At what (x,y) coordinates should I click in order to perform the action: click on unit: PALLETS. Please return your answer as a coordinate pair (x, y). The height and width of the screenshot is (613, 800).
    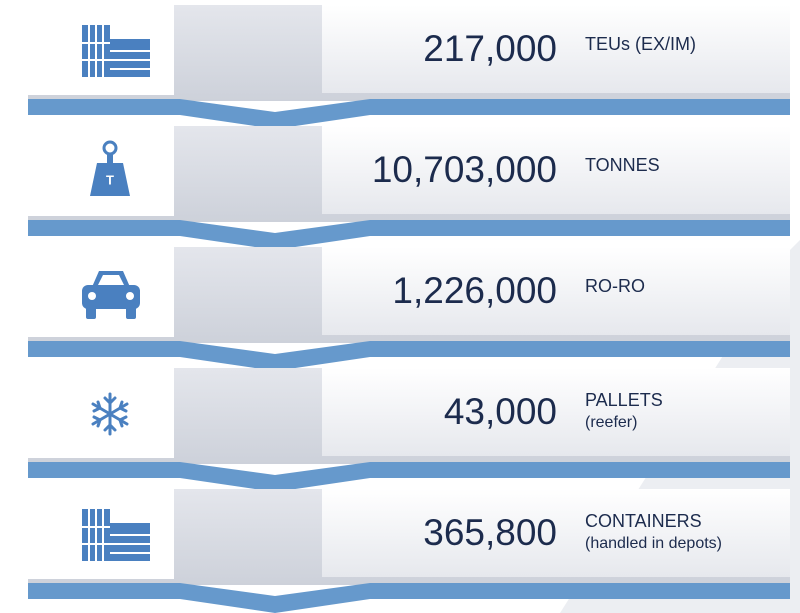
    Looking at the image, I should click on (624, 400).